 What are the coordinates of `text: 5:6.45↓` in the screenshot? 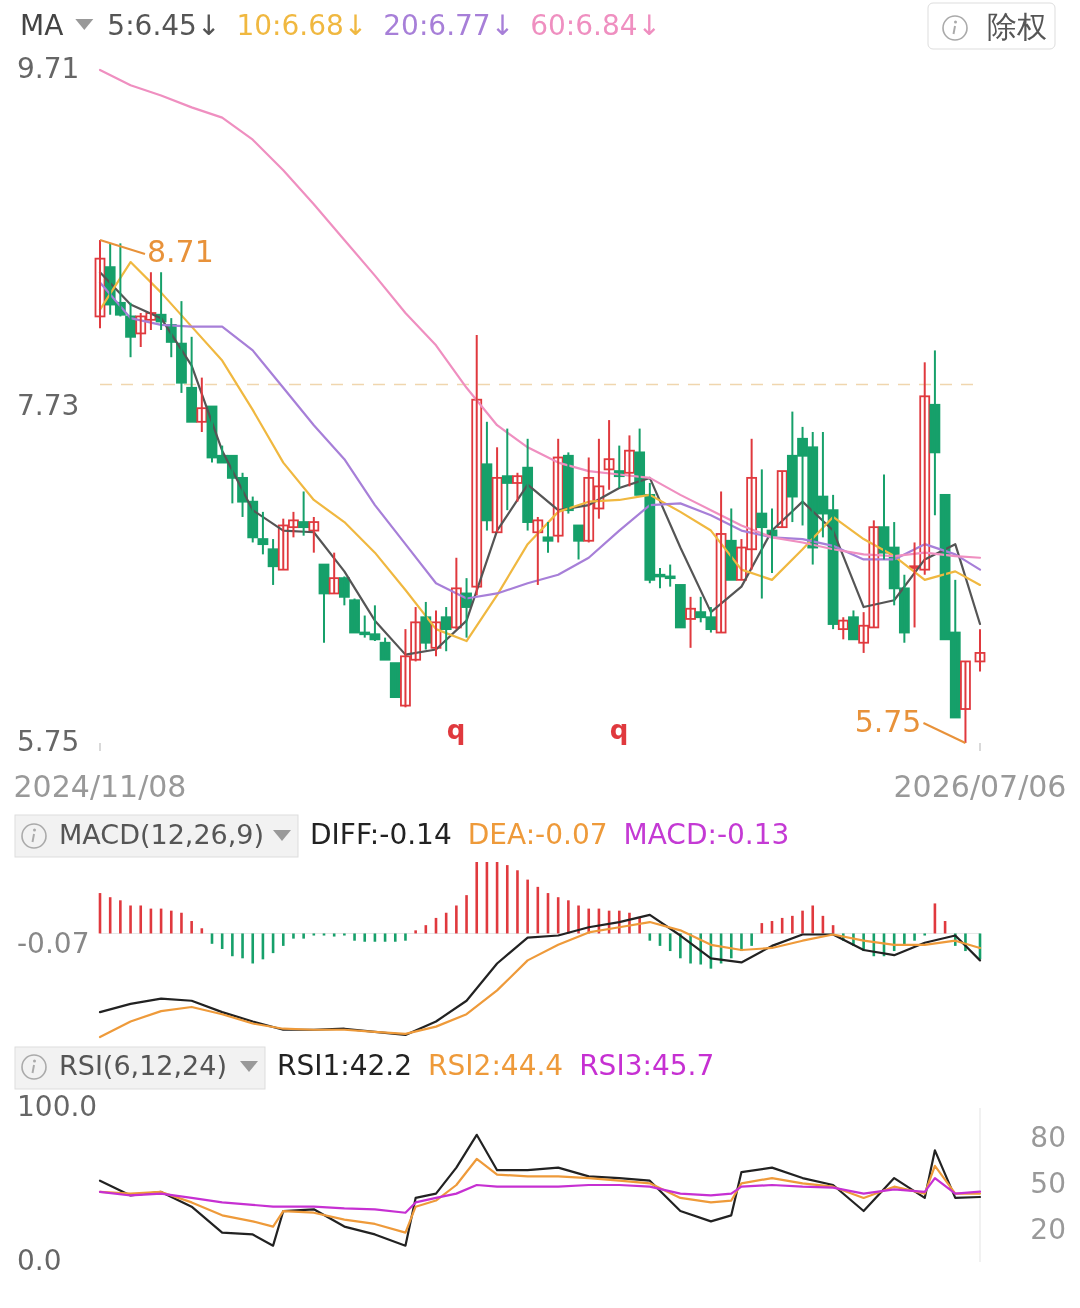 It's located at (164, 25).